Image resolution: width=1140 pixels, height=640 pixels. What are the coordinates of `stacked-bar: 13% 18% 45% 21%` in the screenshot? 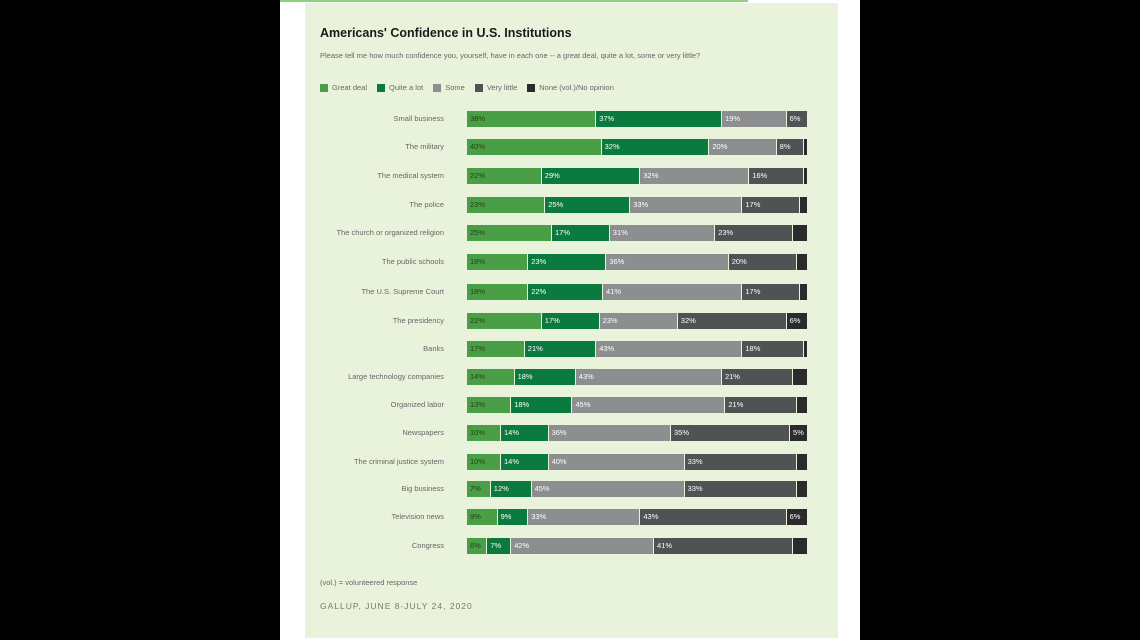 It's located at (637, 405).